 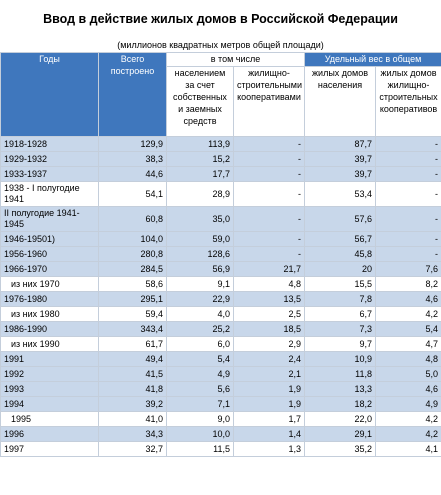 I want to click on population-cell: 15,2, so click(x=200, y=159).